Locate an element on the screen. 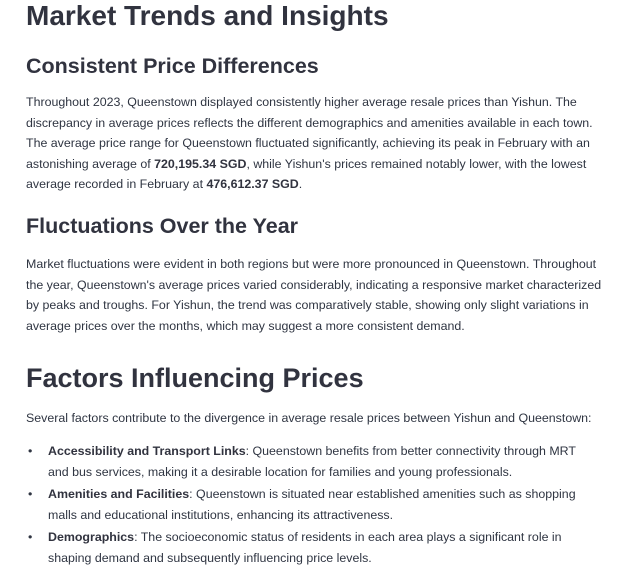 The width and height of the screenshot is (631, 584). section-title-market-trends: Market Trends and Insights is located at coordinates (207, 15).